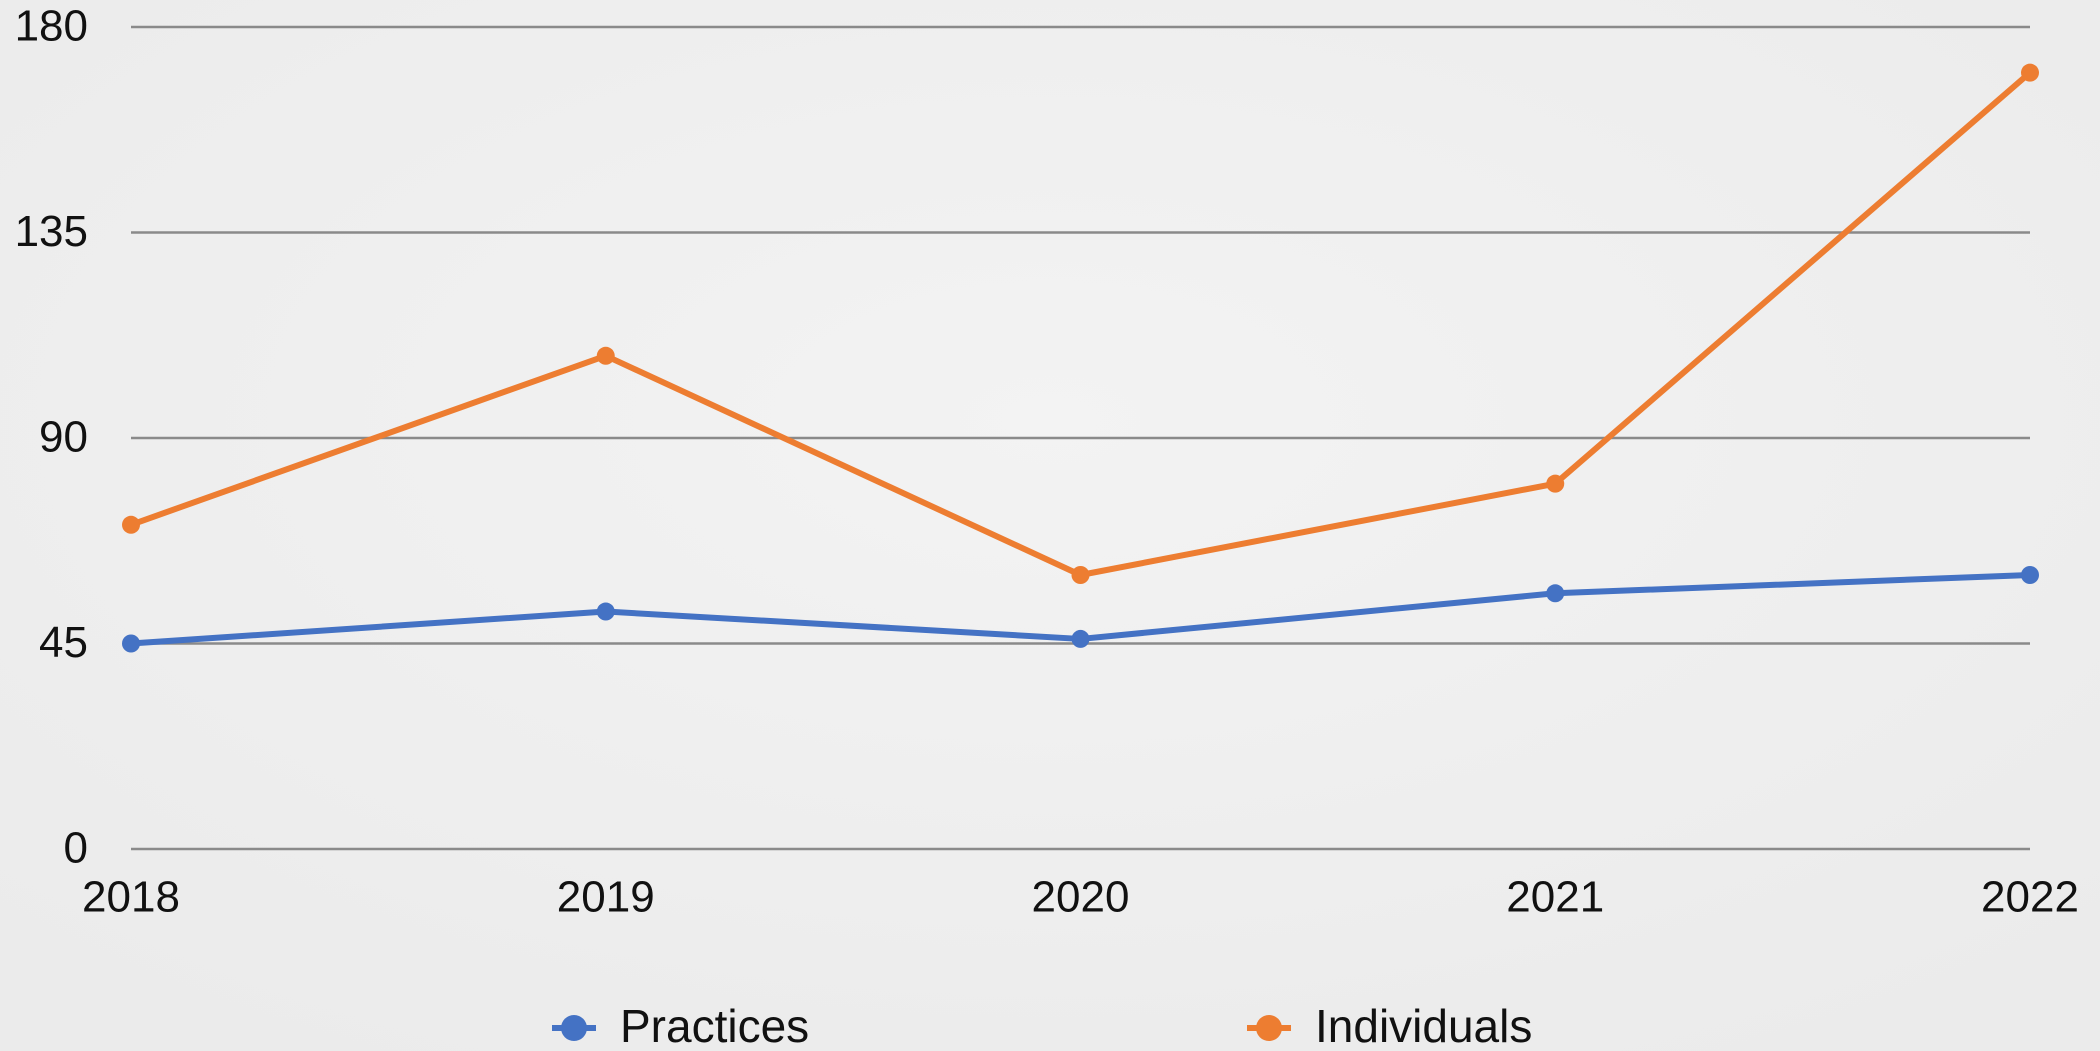 This screenshot has height=1051, width=2100. What do you see at coordinates (51, 26) in the screenshot?
I see `y-tick-label: 180` at bounding box center [51, 26].